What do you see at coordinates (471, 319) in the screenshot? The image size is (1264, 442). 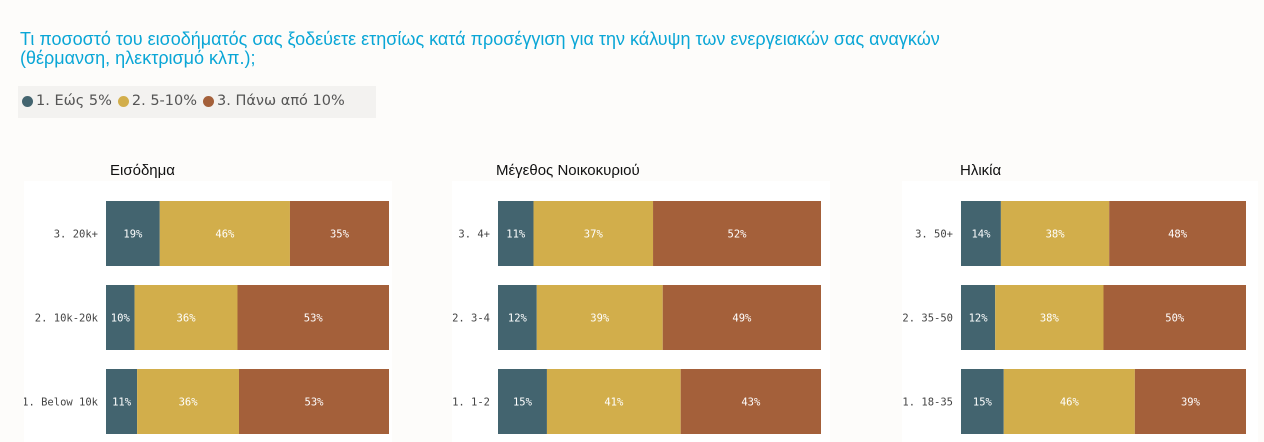 I see `category-label: 2. 3-4` at bounding box center [471, 319].